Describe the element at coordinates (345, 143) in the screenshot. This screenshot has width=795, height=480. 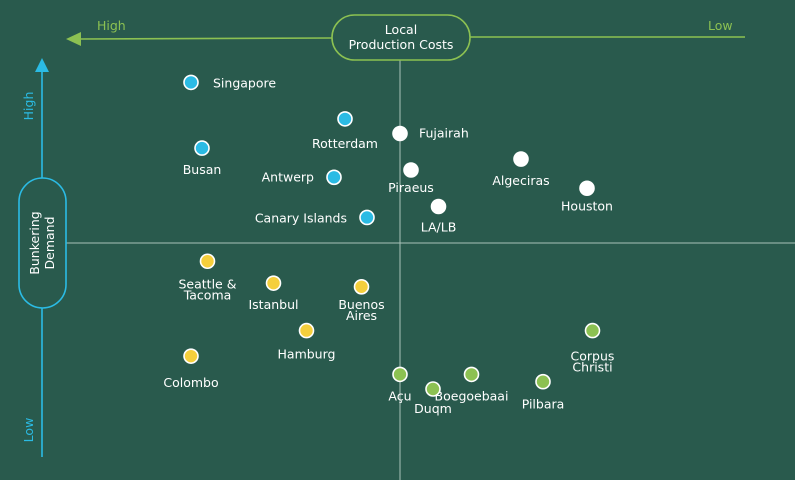
I see `point-label-rotterdam: Rotterdam` at that location.